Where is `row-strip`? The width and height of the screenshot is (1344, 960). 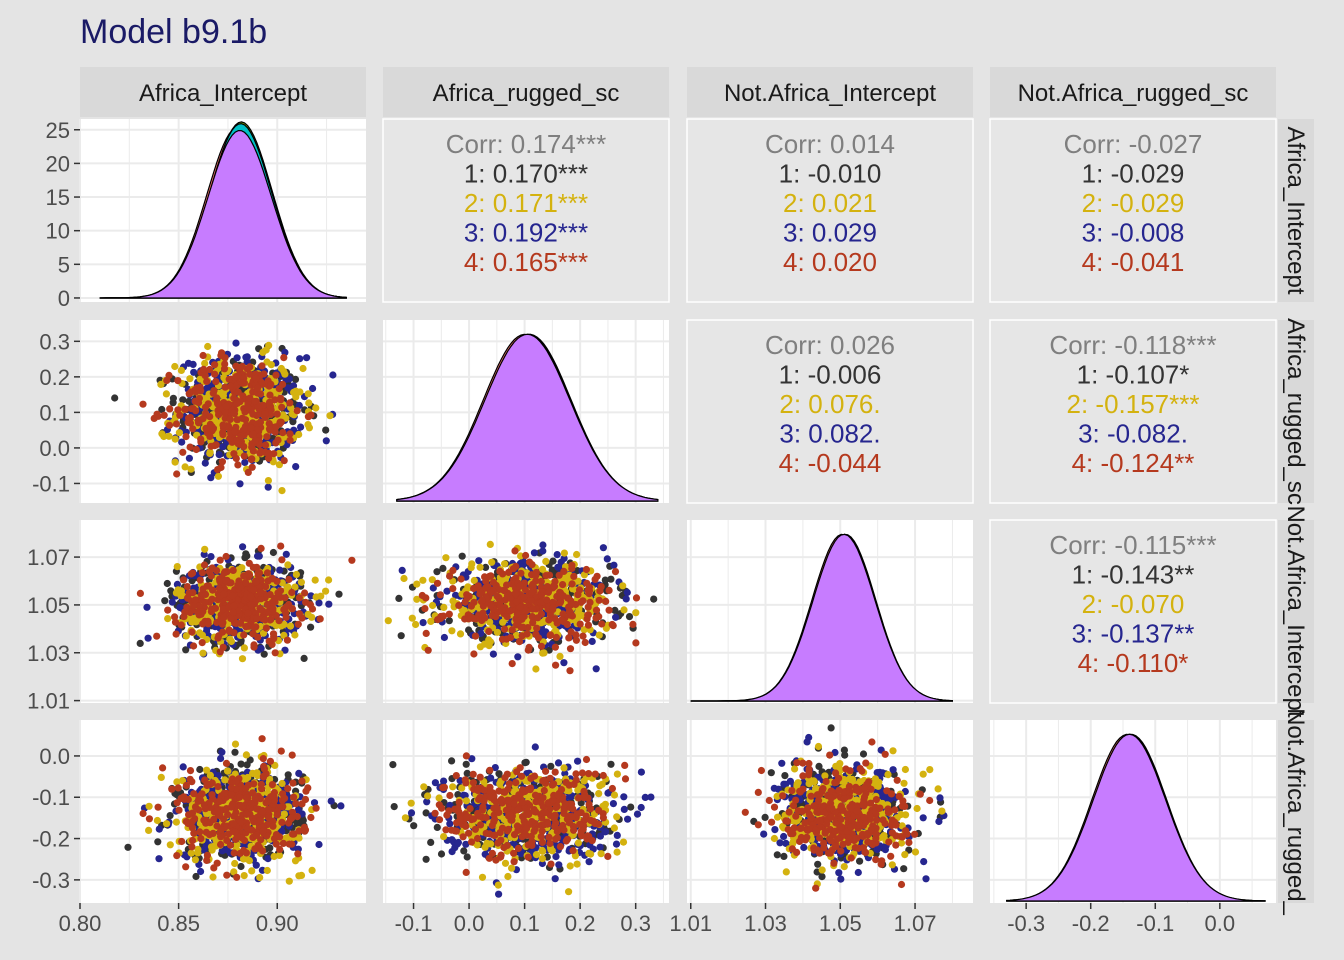
row-strip is located at coordinates (1296, 411).